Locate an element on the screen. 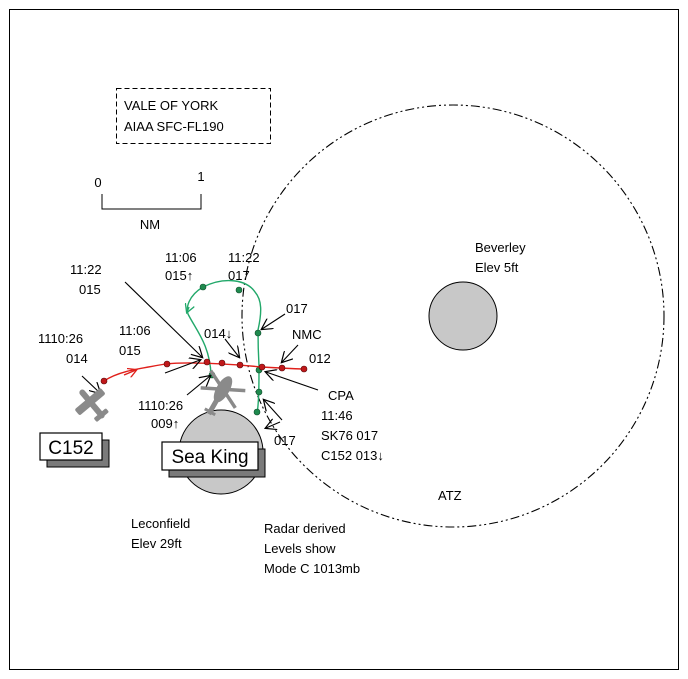 Image resolution: width=688 pixels, height=679 pixels. cpa-seaking-level: SK76 017 is located at coordinates (349, 435).